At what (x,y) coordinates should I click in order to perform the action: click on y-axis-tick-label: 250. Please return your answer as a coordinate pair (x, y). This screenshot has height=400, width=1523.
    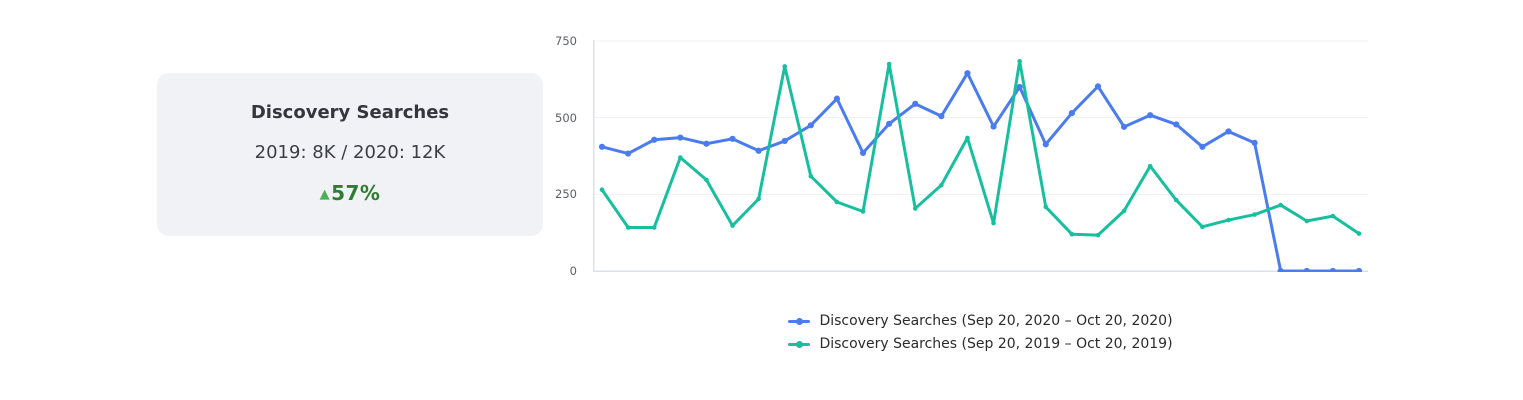
    Looking at the image, I should click on (566, 194).